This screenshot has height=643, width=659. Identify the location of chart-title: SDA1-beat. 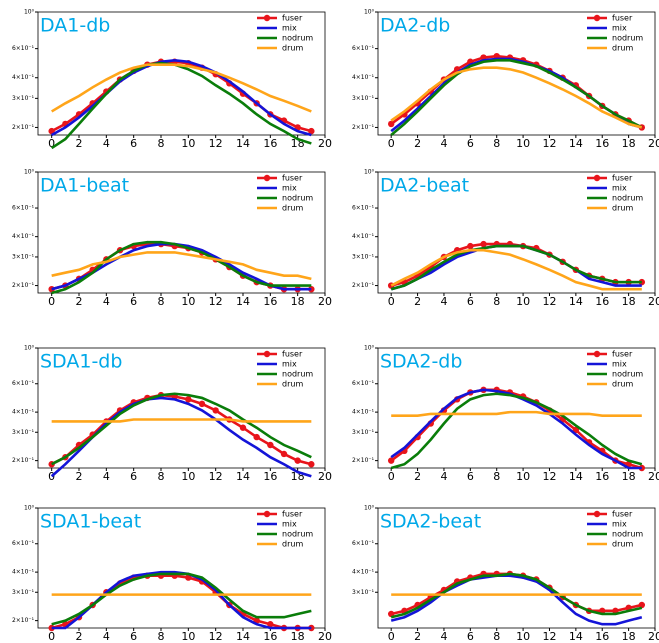
(90, 522).